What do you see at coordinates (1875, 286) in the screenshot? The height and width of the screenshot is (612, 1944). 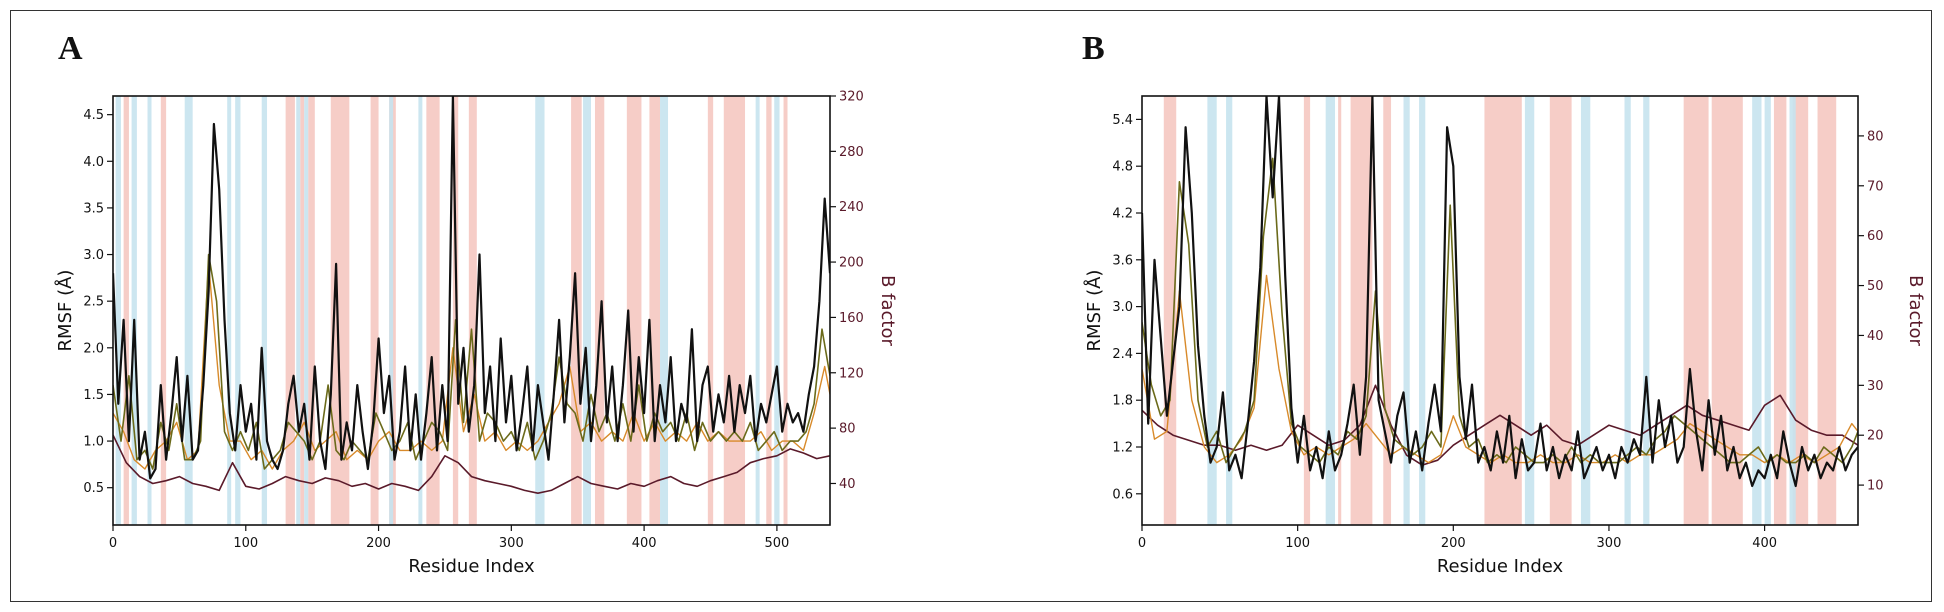 I see `y2-tick-label: 50` at bounding box center [1875, 286].